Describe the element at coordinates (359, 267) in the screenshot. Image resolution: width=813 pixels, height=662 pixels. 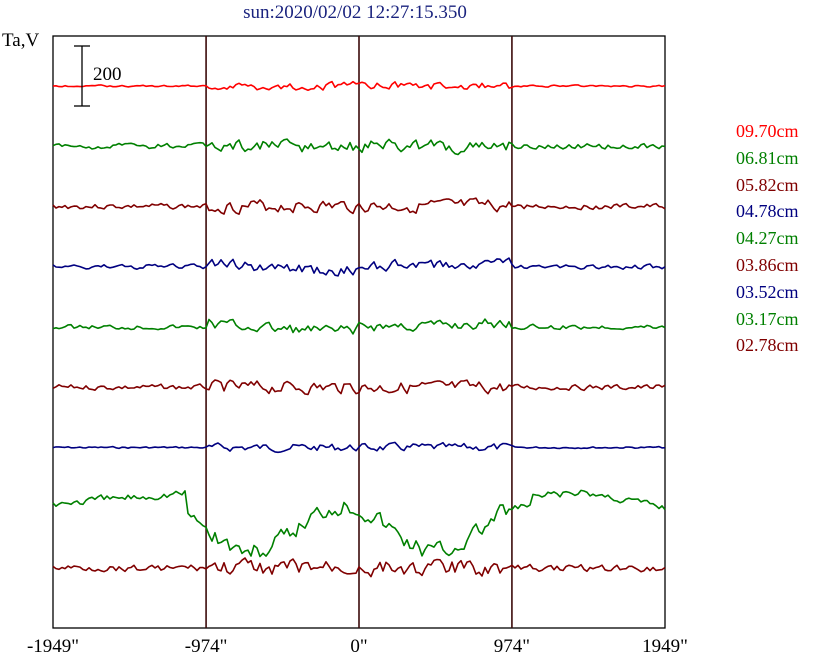
I see `series-line-04.78cm` at that location.